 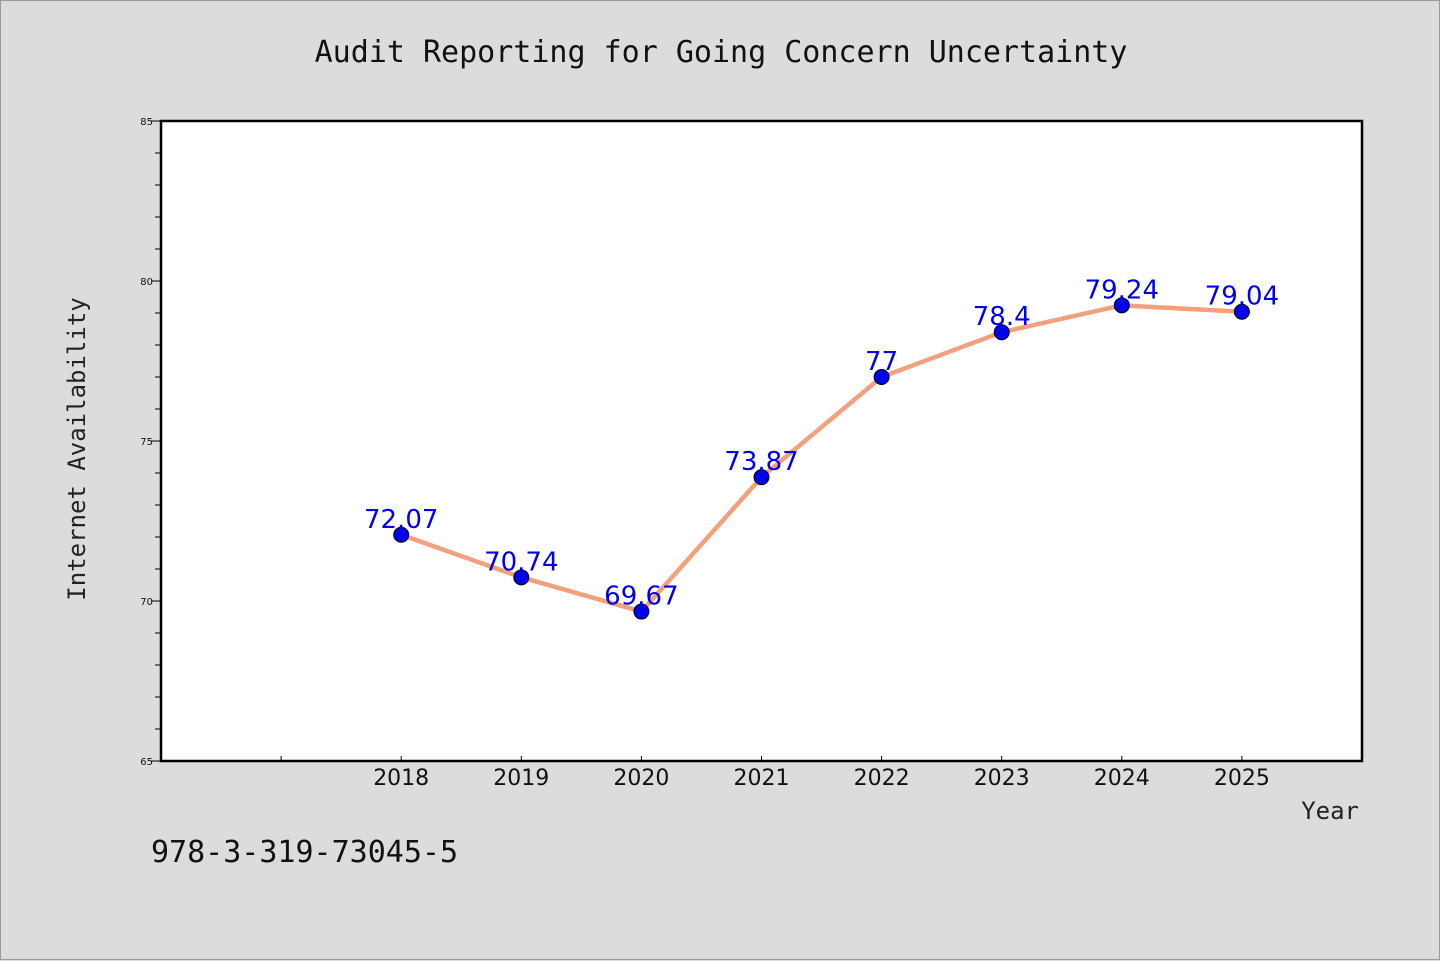 What do you see at coordinates (1002, 317) in the screenshot?
I see `data-label: 78.4` at bounding box center [1002, 317].